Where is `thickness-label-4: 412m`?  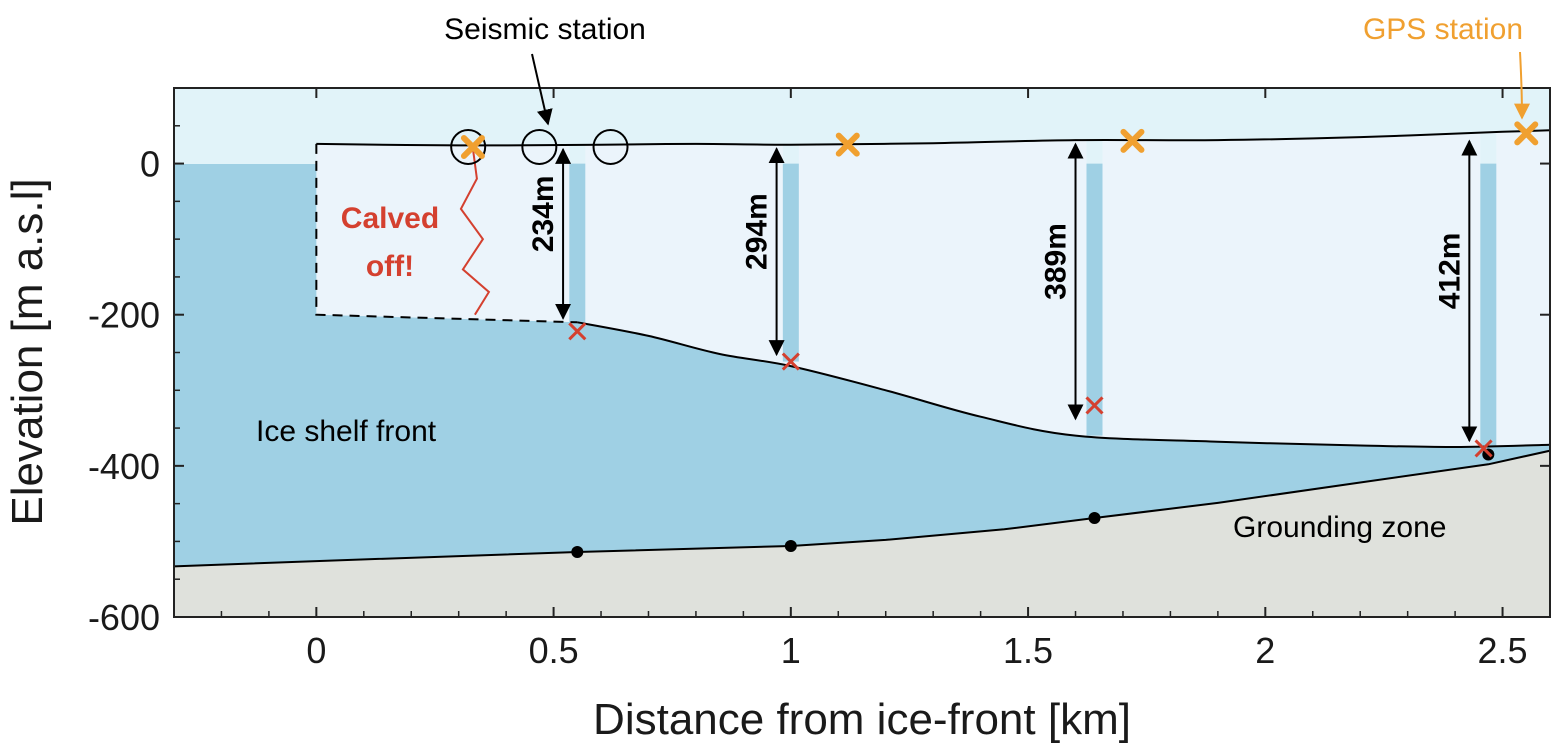
thickness-label-4: 412m is located at coordinates (1449, 271).